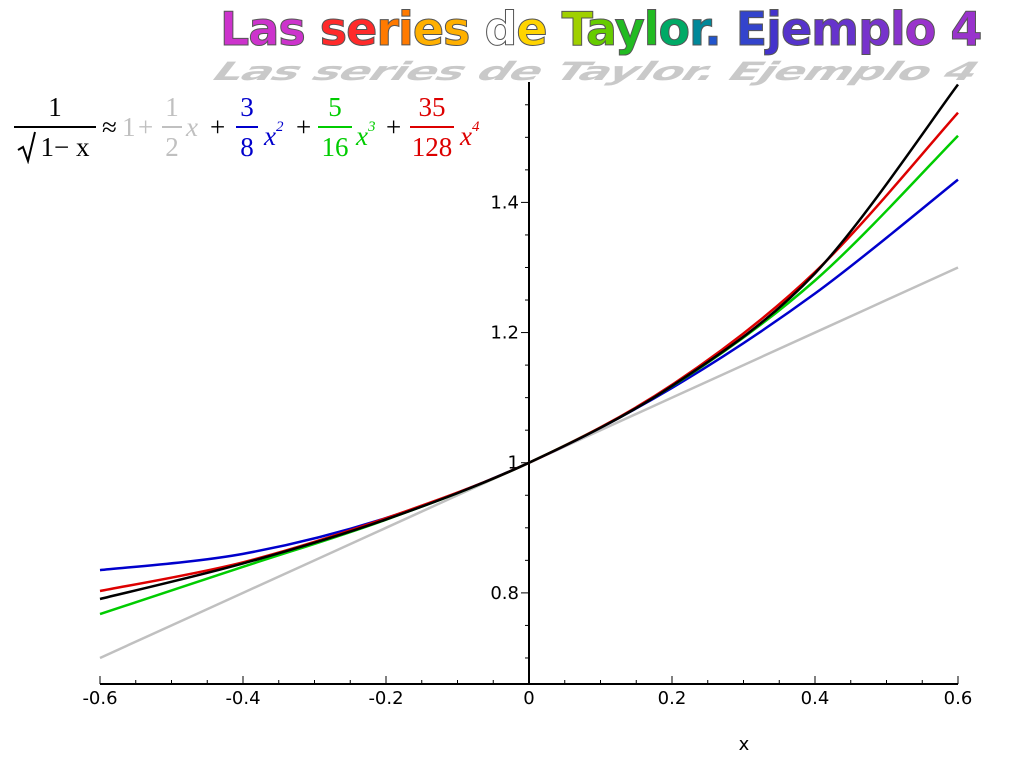 The height and width of the screenshot is (768, 1024). I want to click on term-2-exponent: 2, so click(279, 127).